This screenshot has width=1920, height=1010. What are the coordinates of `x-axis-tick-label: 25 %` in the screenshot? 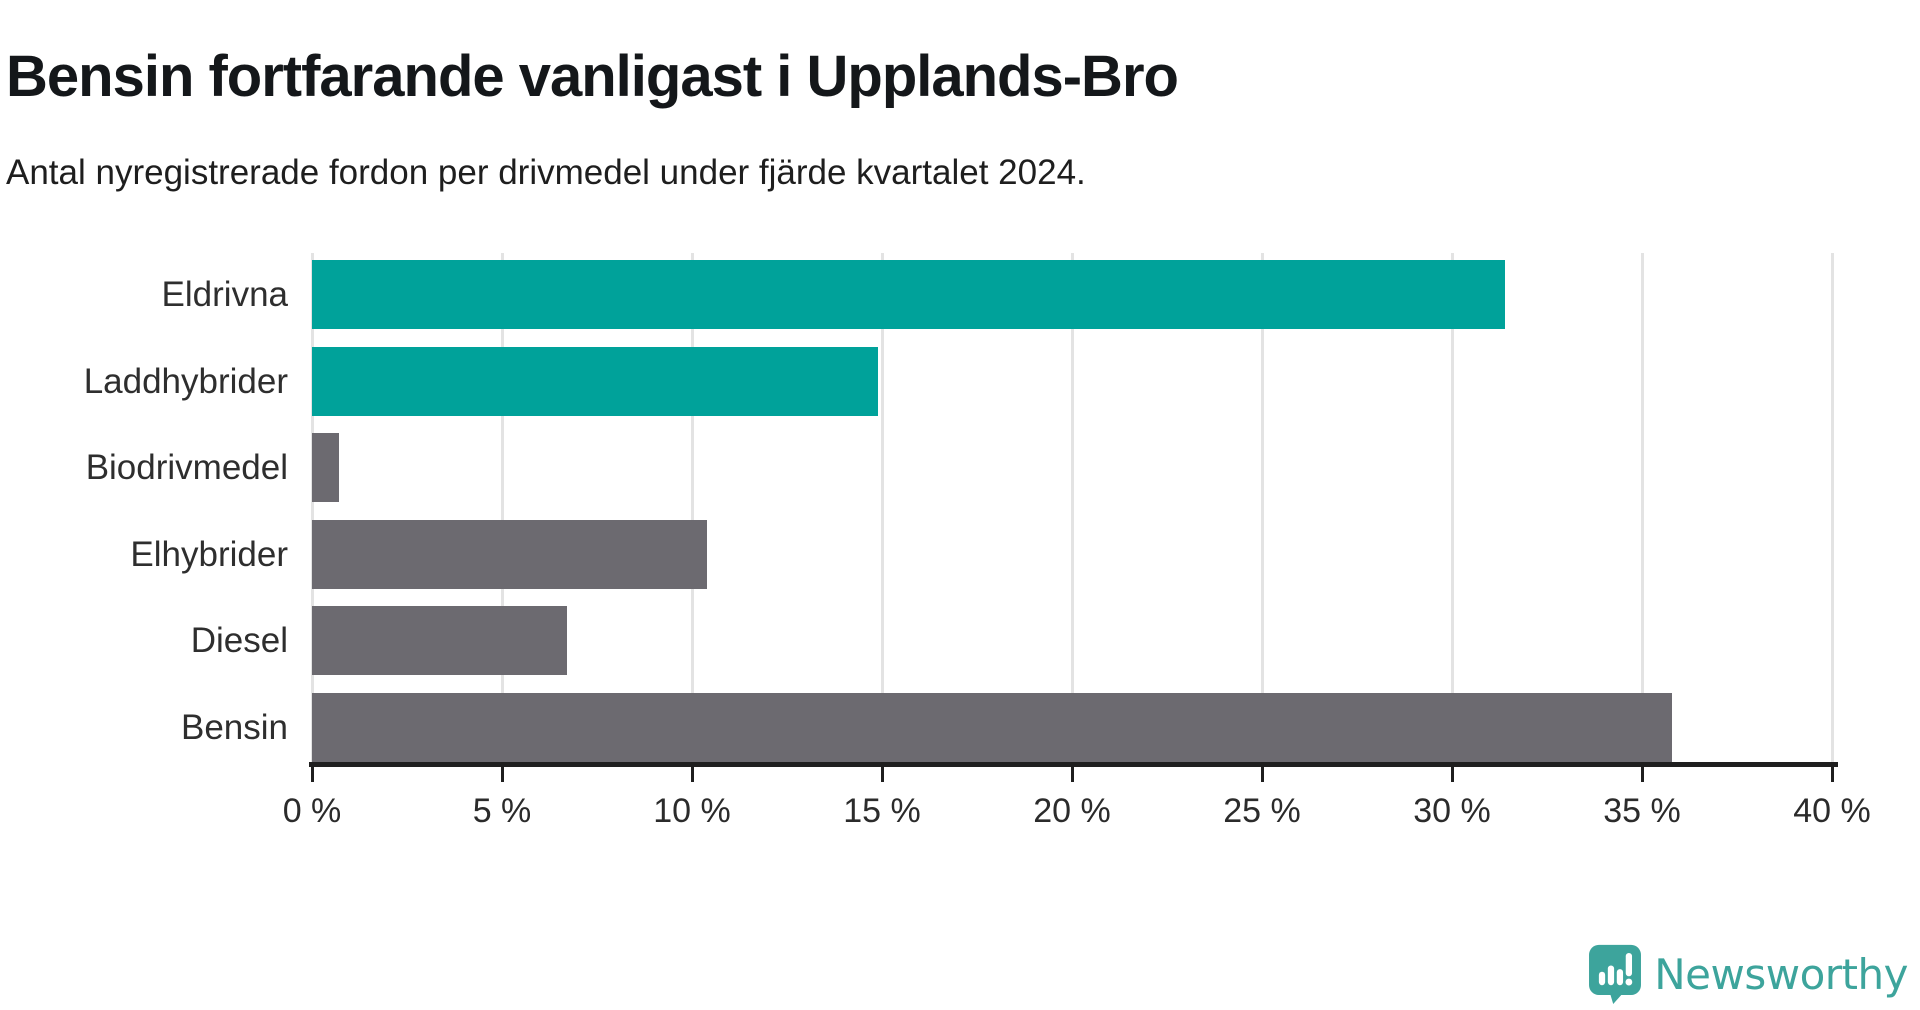 It's located at (1262, 811).